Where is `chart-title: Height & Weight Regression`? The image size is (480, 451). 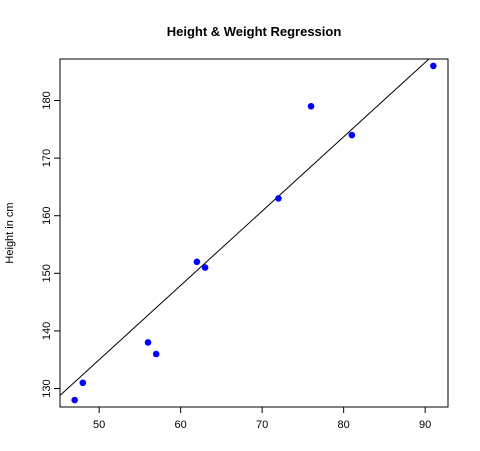
chart-title: Height & Weight Regression is located at coordinates (254, 31).